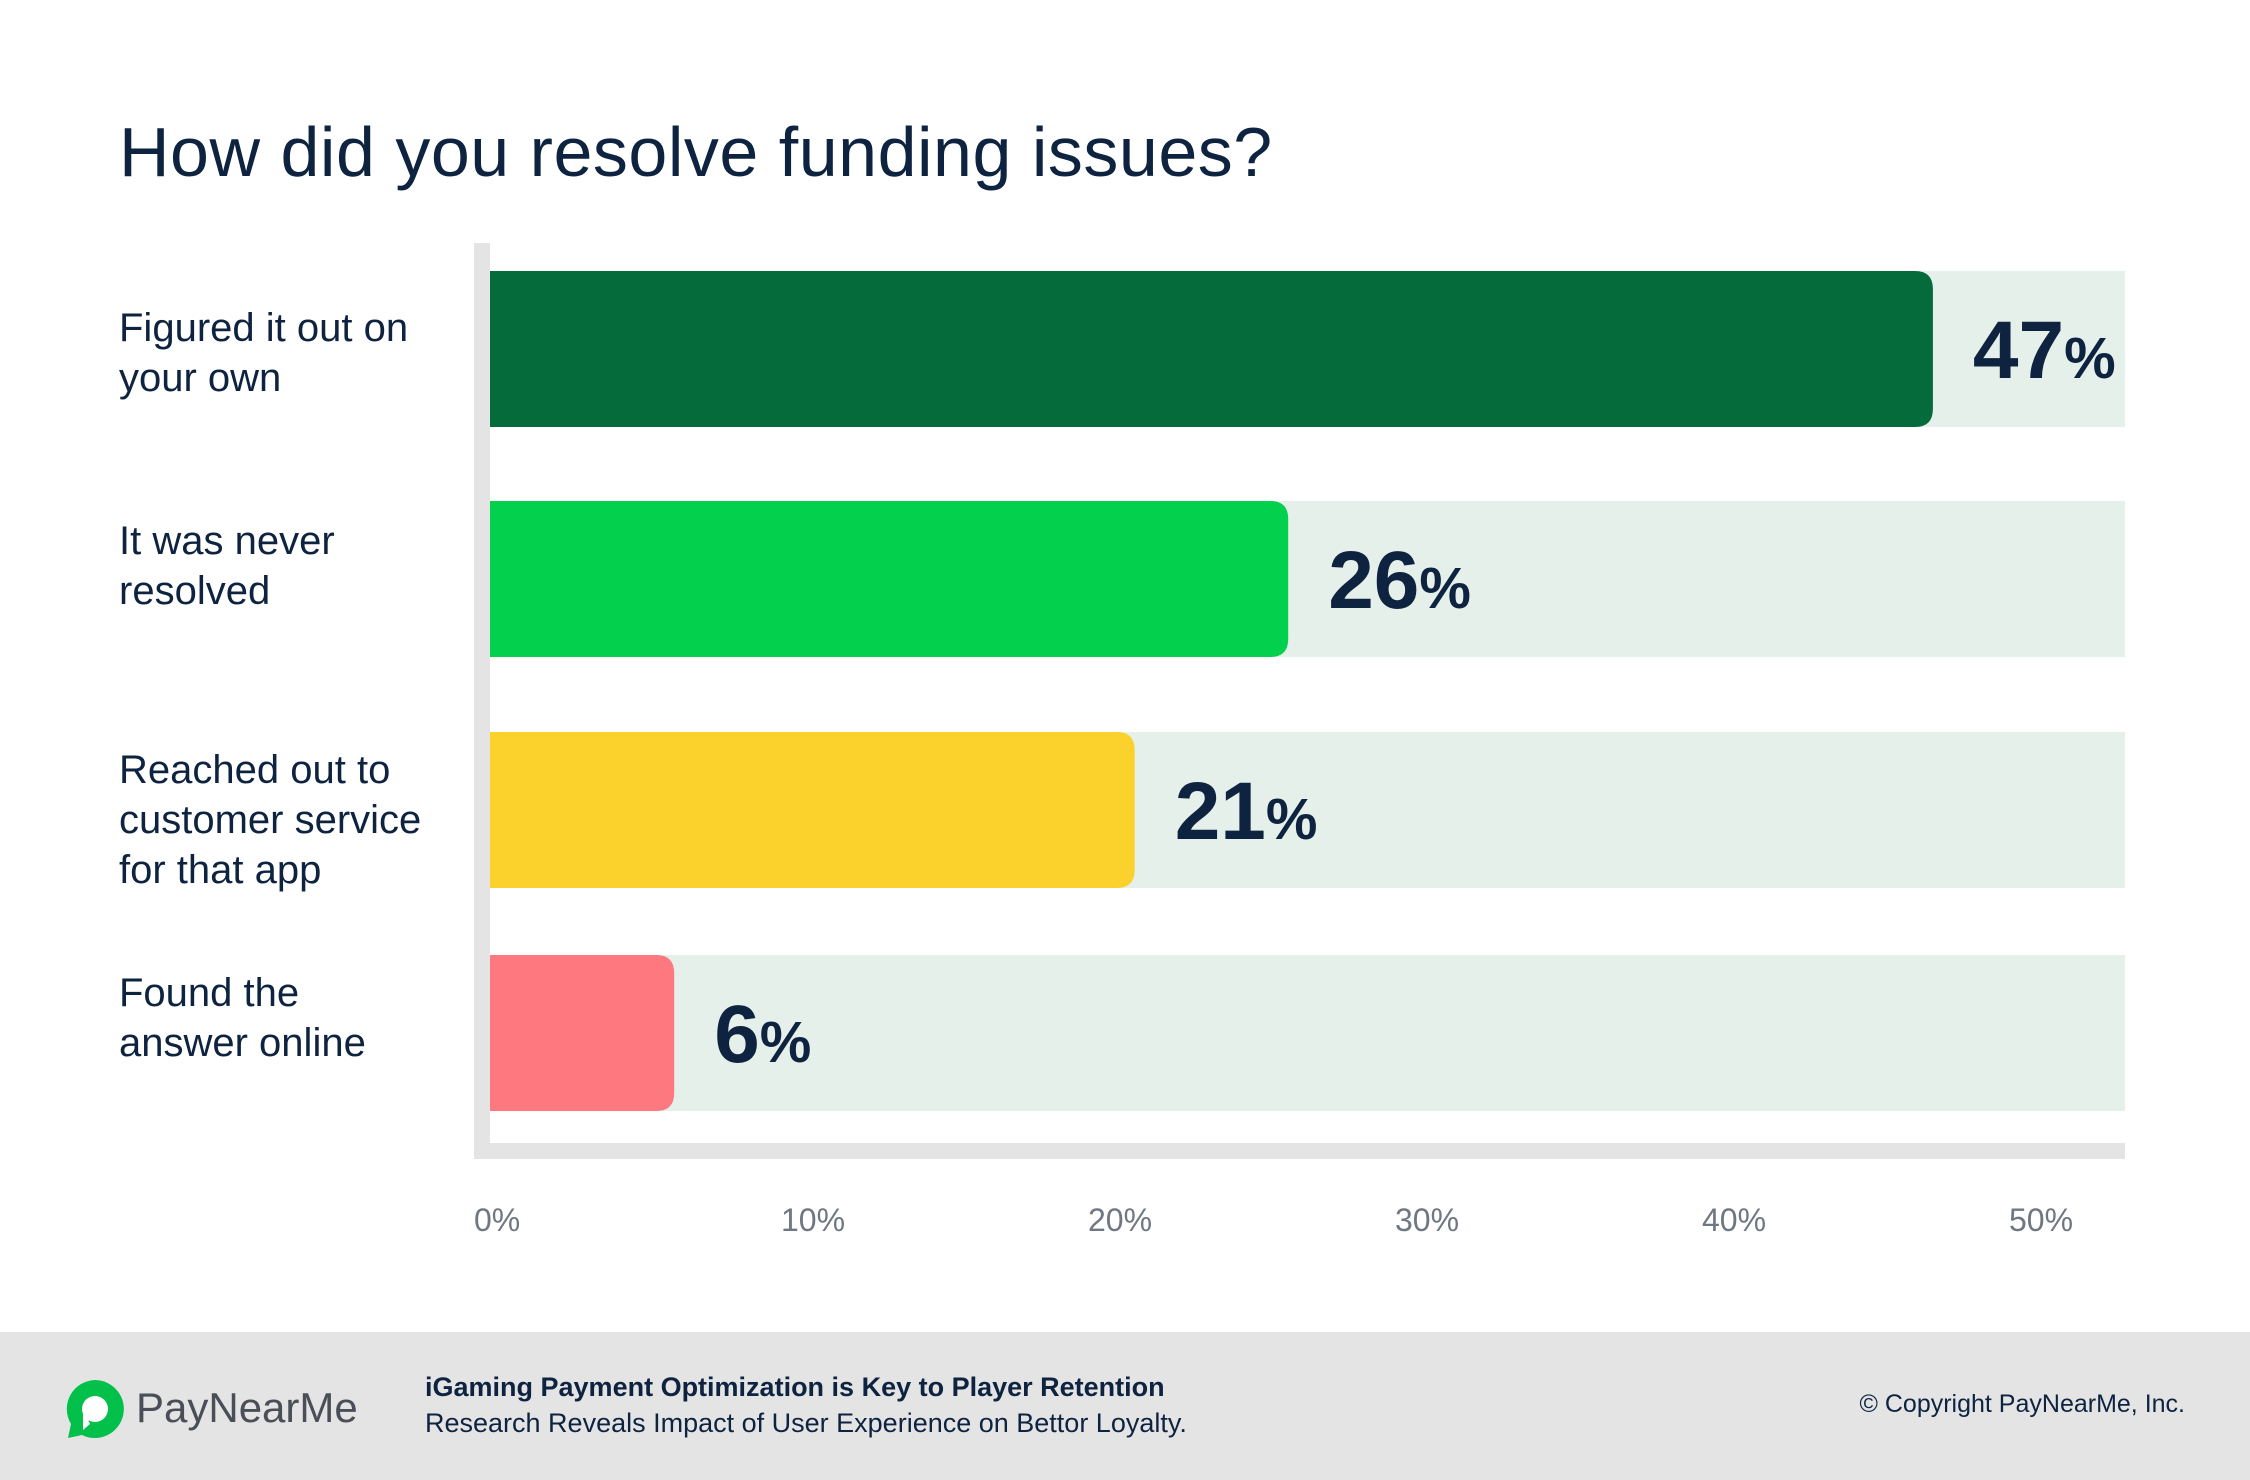 This screenshot has height=1480, width=2250. What do you see at coordinates (1220, 811) in the screenshot?
I see `bar-value-number: 21` at bounding box center [1220, 811].